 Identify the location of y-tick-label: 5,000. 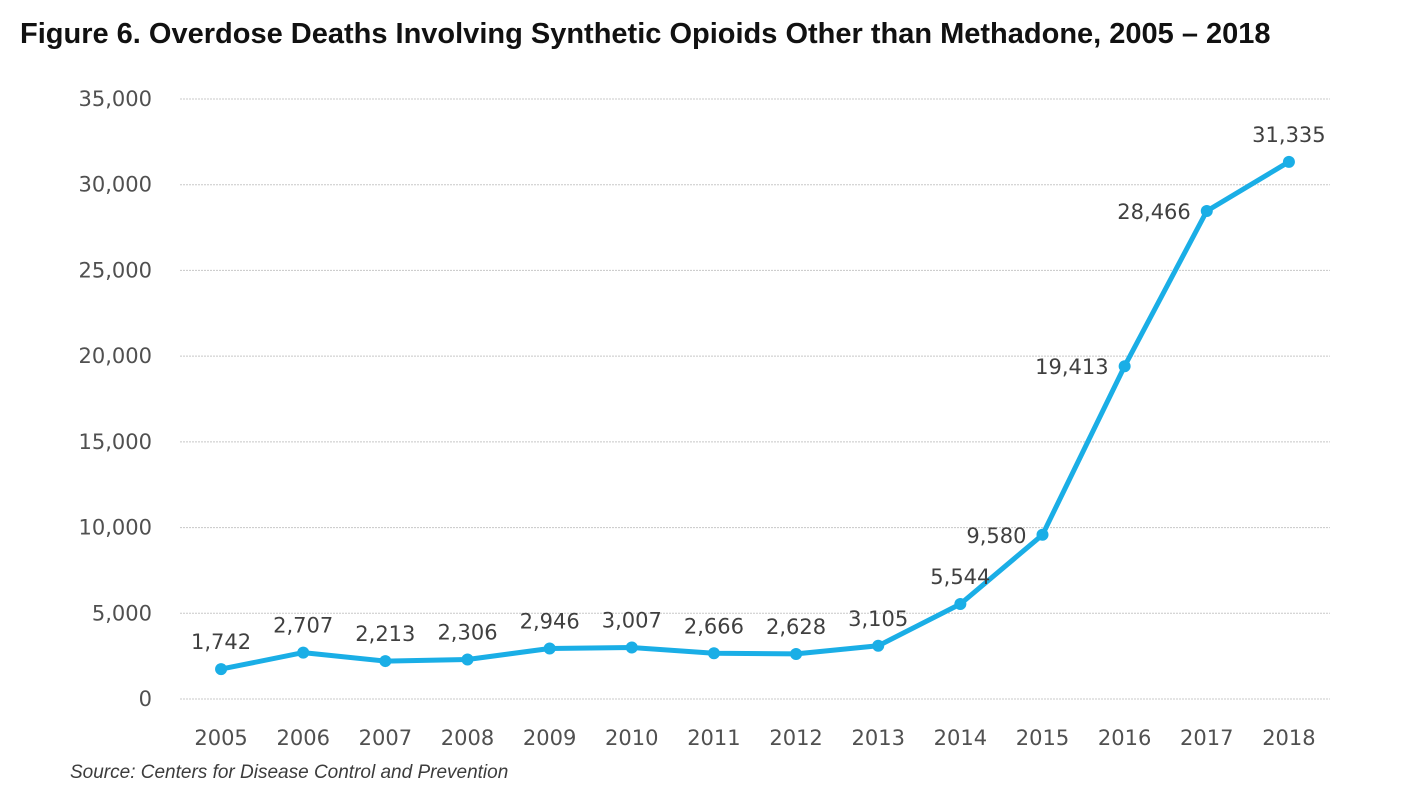
(122, 613).